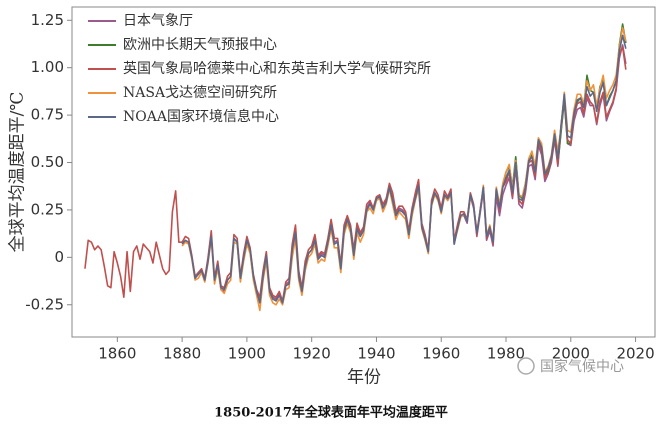  I want to click on watermark-text: 国家气候中心, so click(582, 366).